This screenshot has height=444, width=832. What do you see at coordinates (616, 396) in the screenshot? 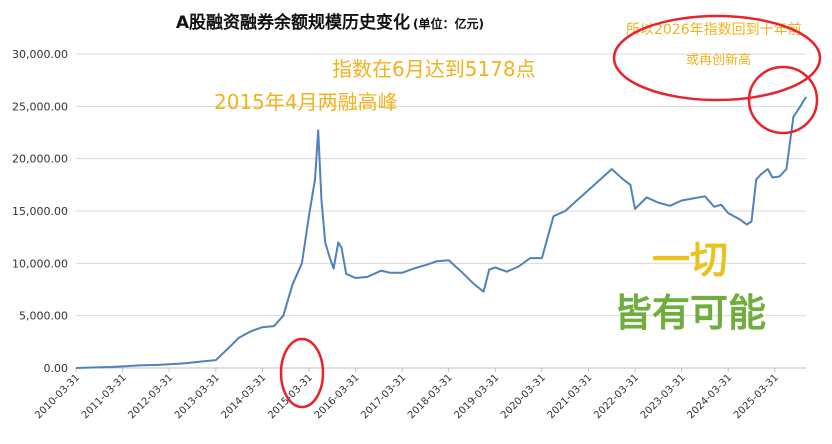
I see `x-tick-label: 2022-03-31` at bounding box center [616, 396].